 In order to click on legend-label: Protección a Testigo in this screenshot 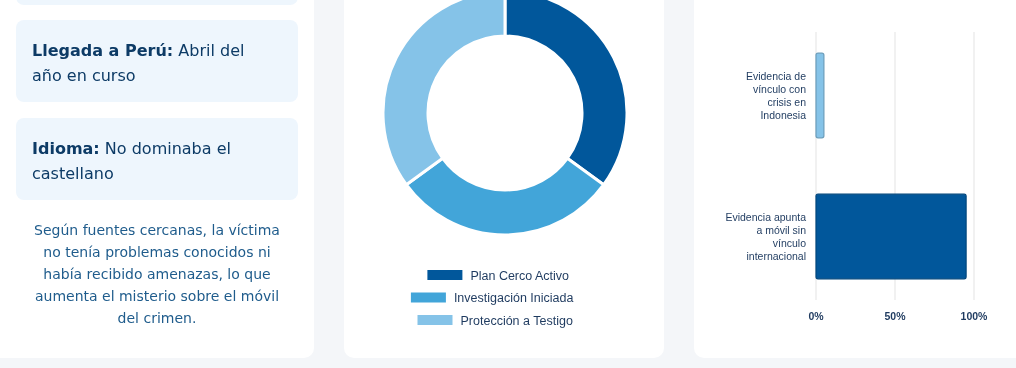, I will do `click(516, 320)`.